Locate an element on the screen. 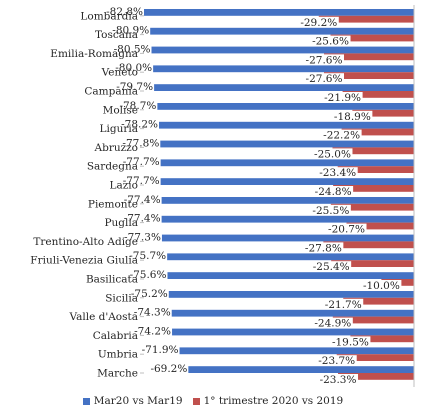 The width and height of the screenshot is (426, 409). category-label: Basilicata is located at coordinates (112, 280).